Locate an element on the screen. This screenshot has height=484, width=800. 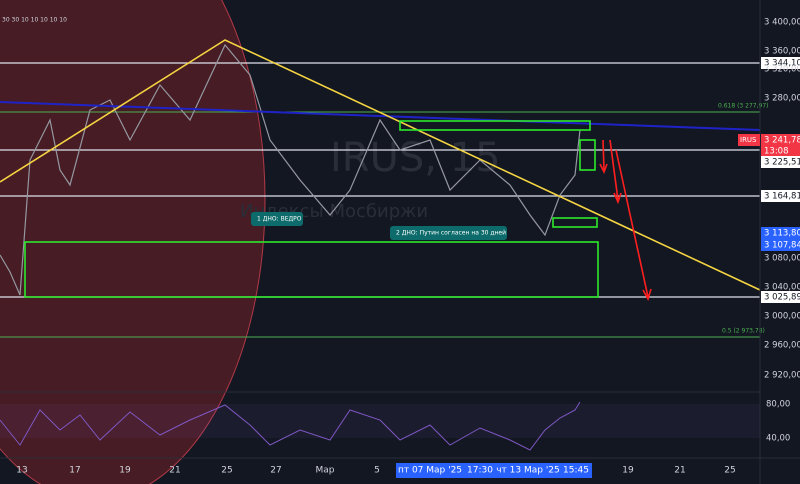
y-tick-label: 3 107,84 is located at coordinates (782, 246).